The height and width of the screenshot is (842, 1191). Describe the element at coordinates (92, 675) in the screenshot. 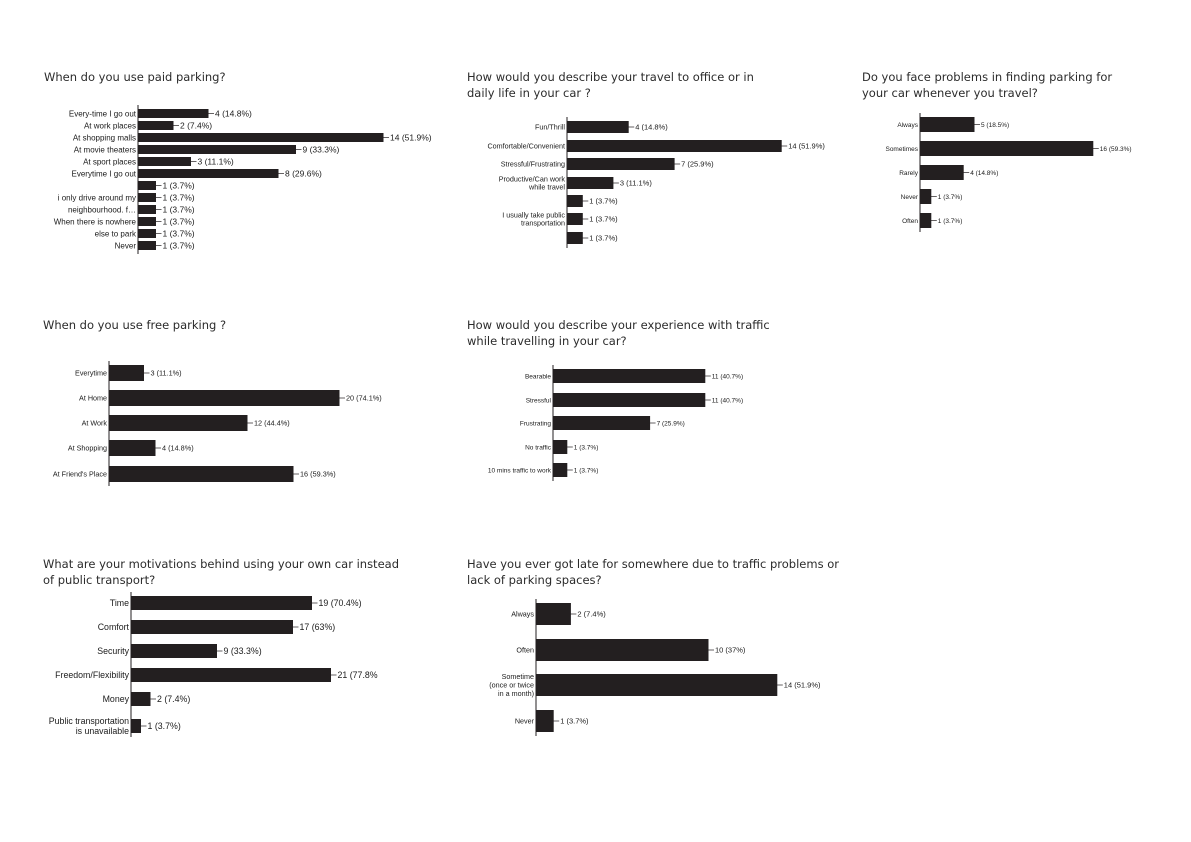

I see `category-label: Freedom/Flexibility` at that location.